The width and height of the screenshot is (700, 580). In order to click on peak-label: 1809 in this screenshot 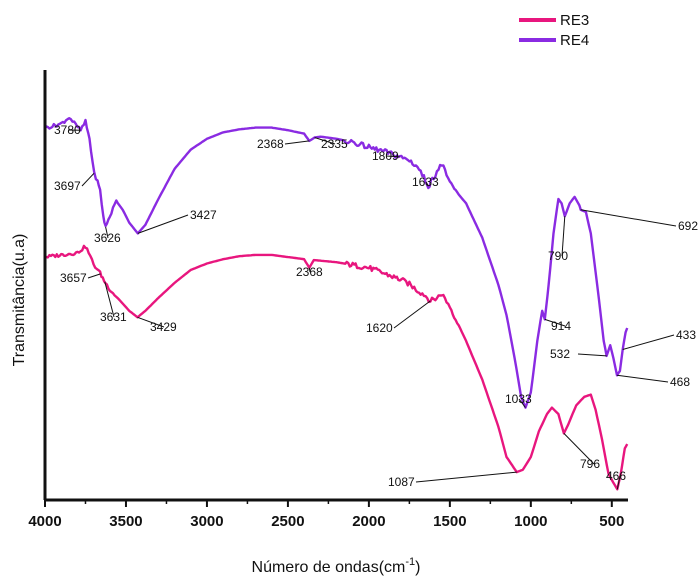, I will do `click(385, 156)`.